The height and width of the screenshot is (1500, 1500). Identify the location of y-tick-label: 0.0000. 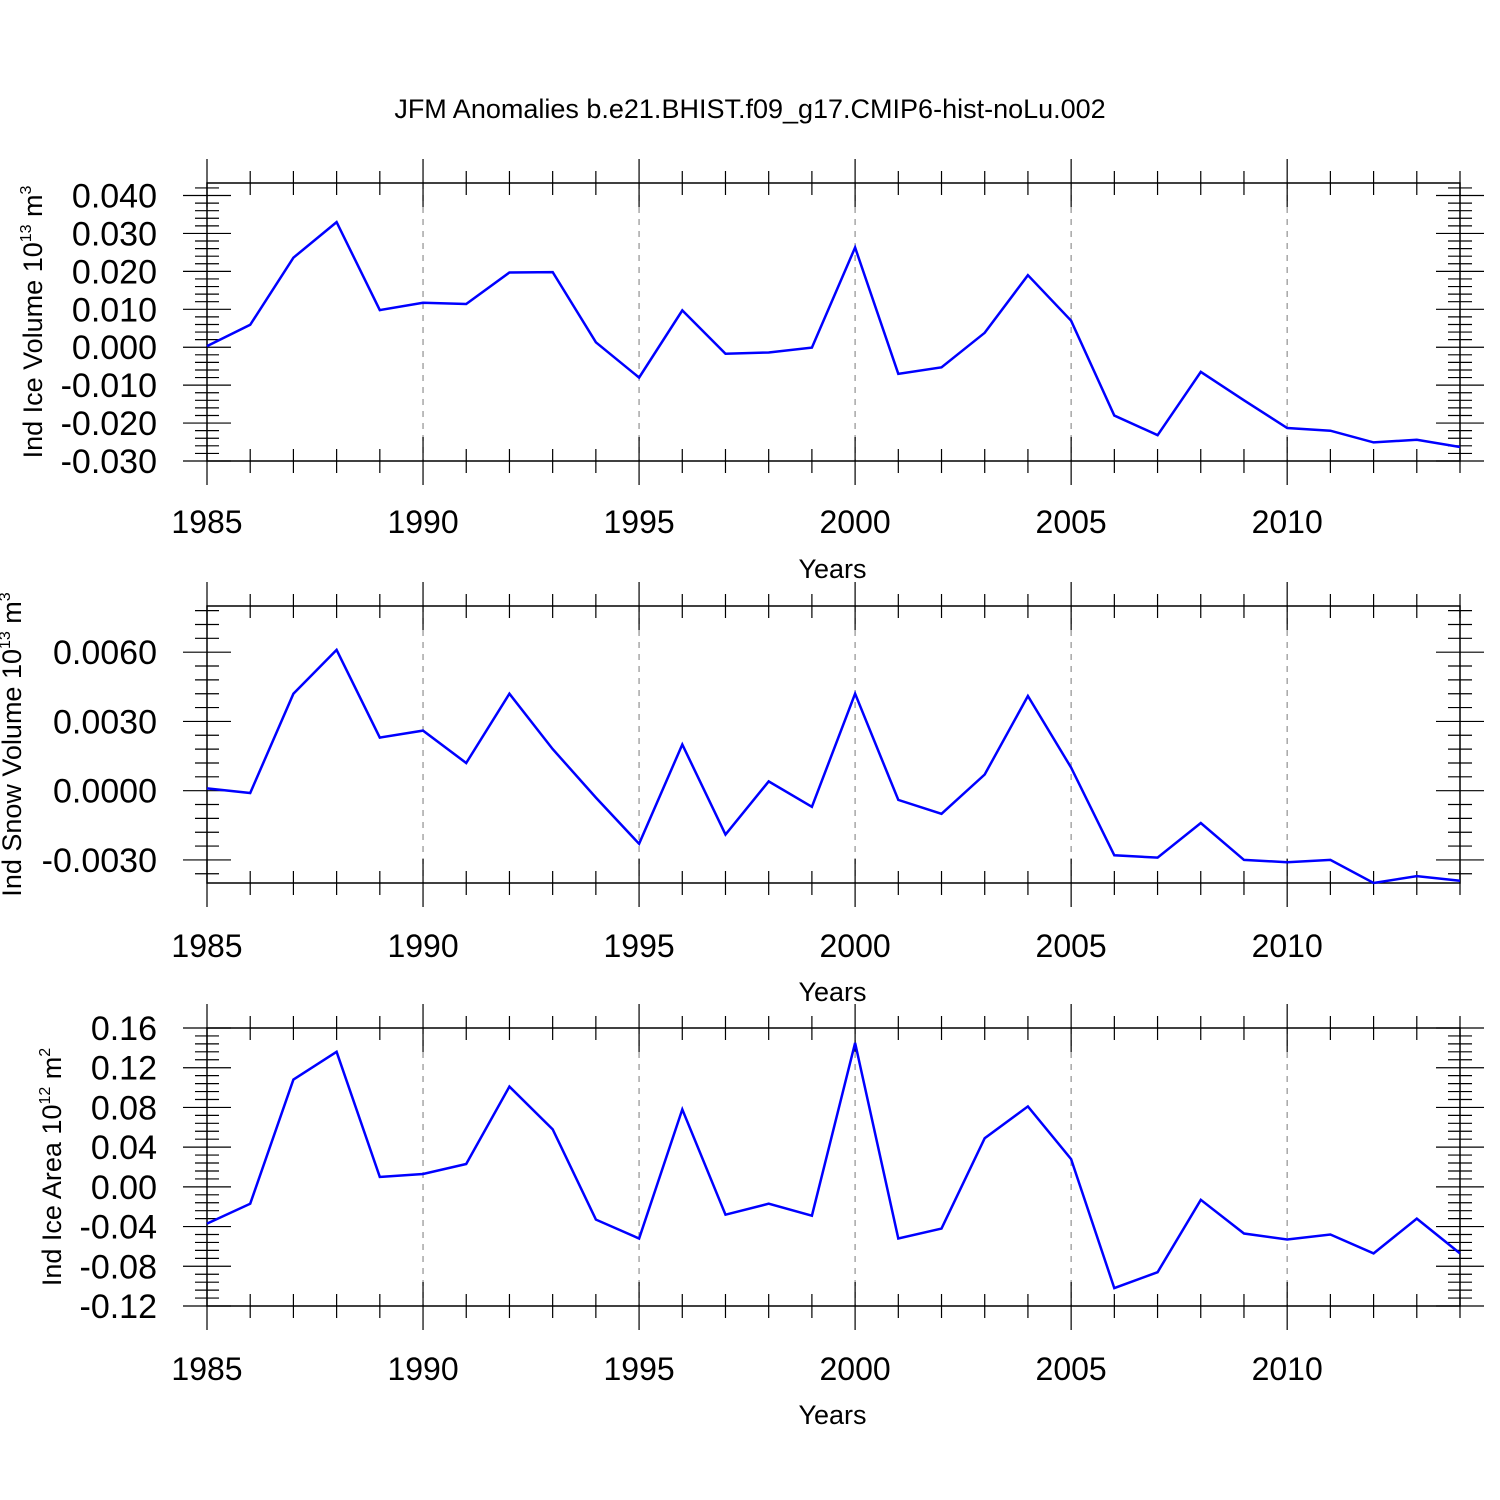
(105, 792).